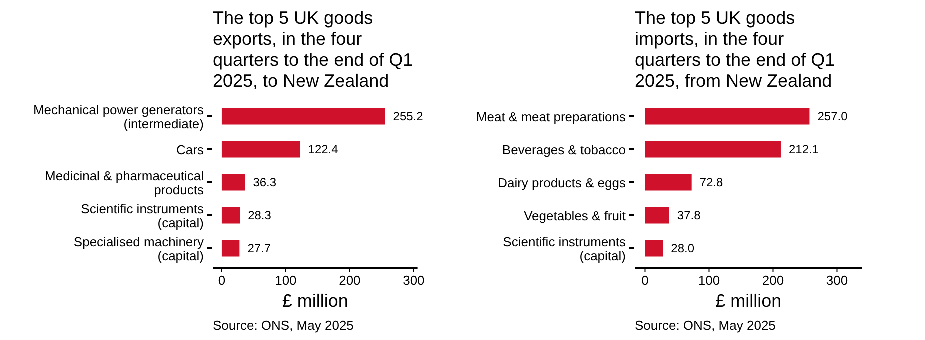  Describe the element at coordinates (408, 117) in the screenshot. I see `data-label: 255.2` at that location.